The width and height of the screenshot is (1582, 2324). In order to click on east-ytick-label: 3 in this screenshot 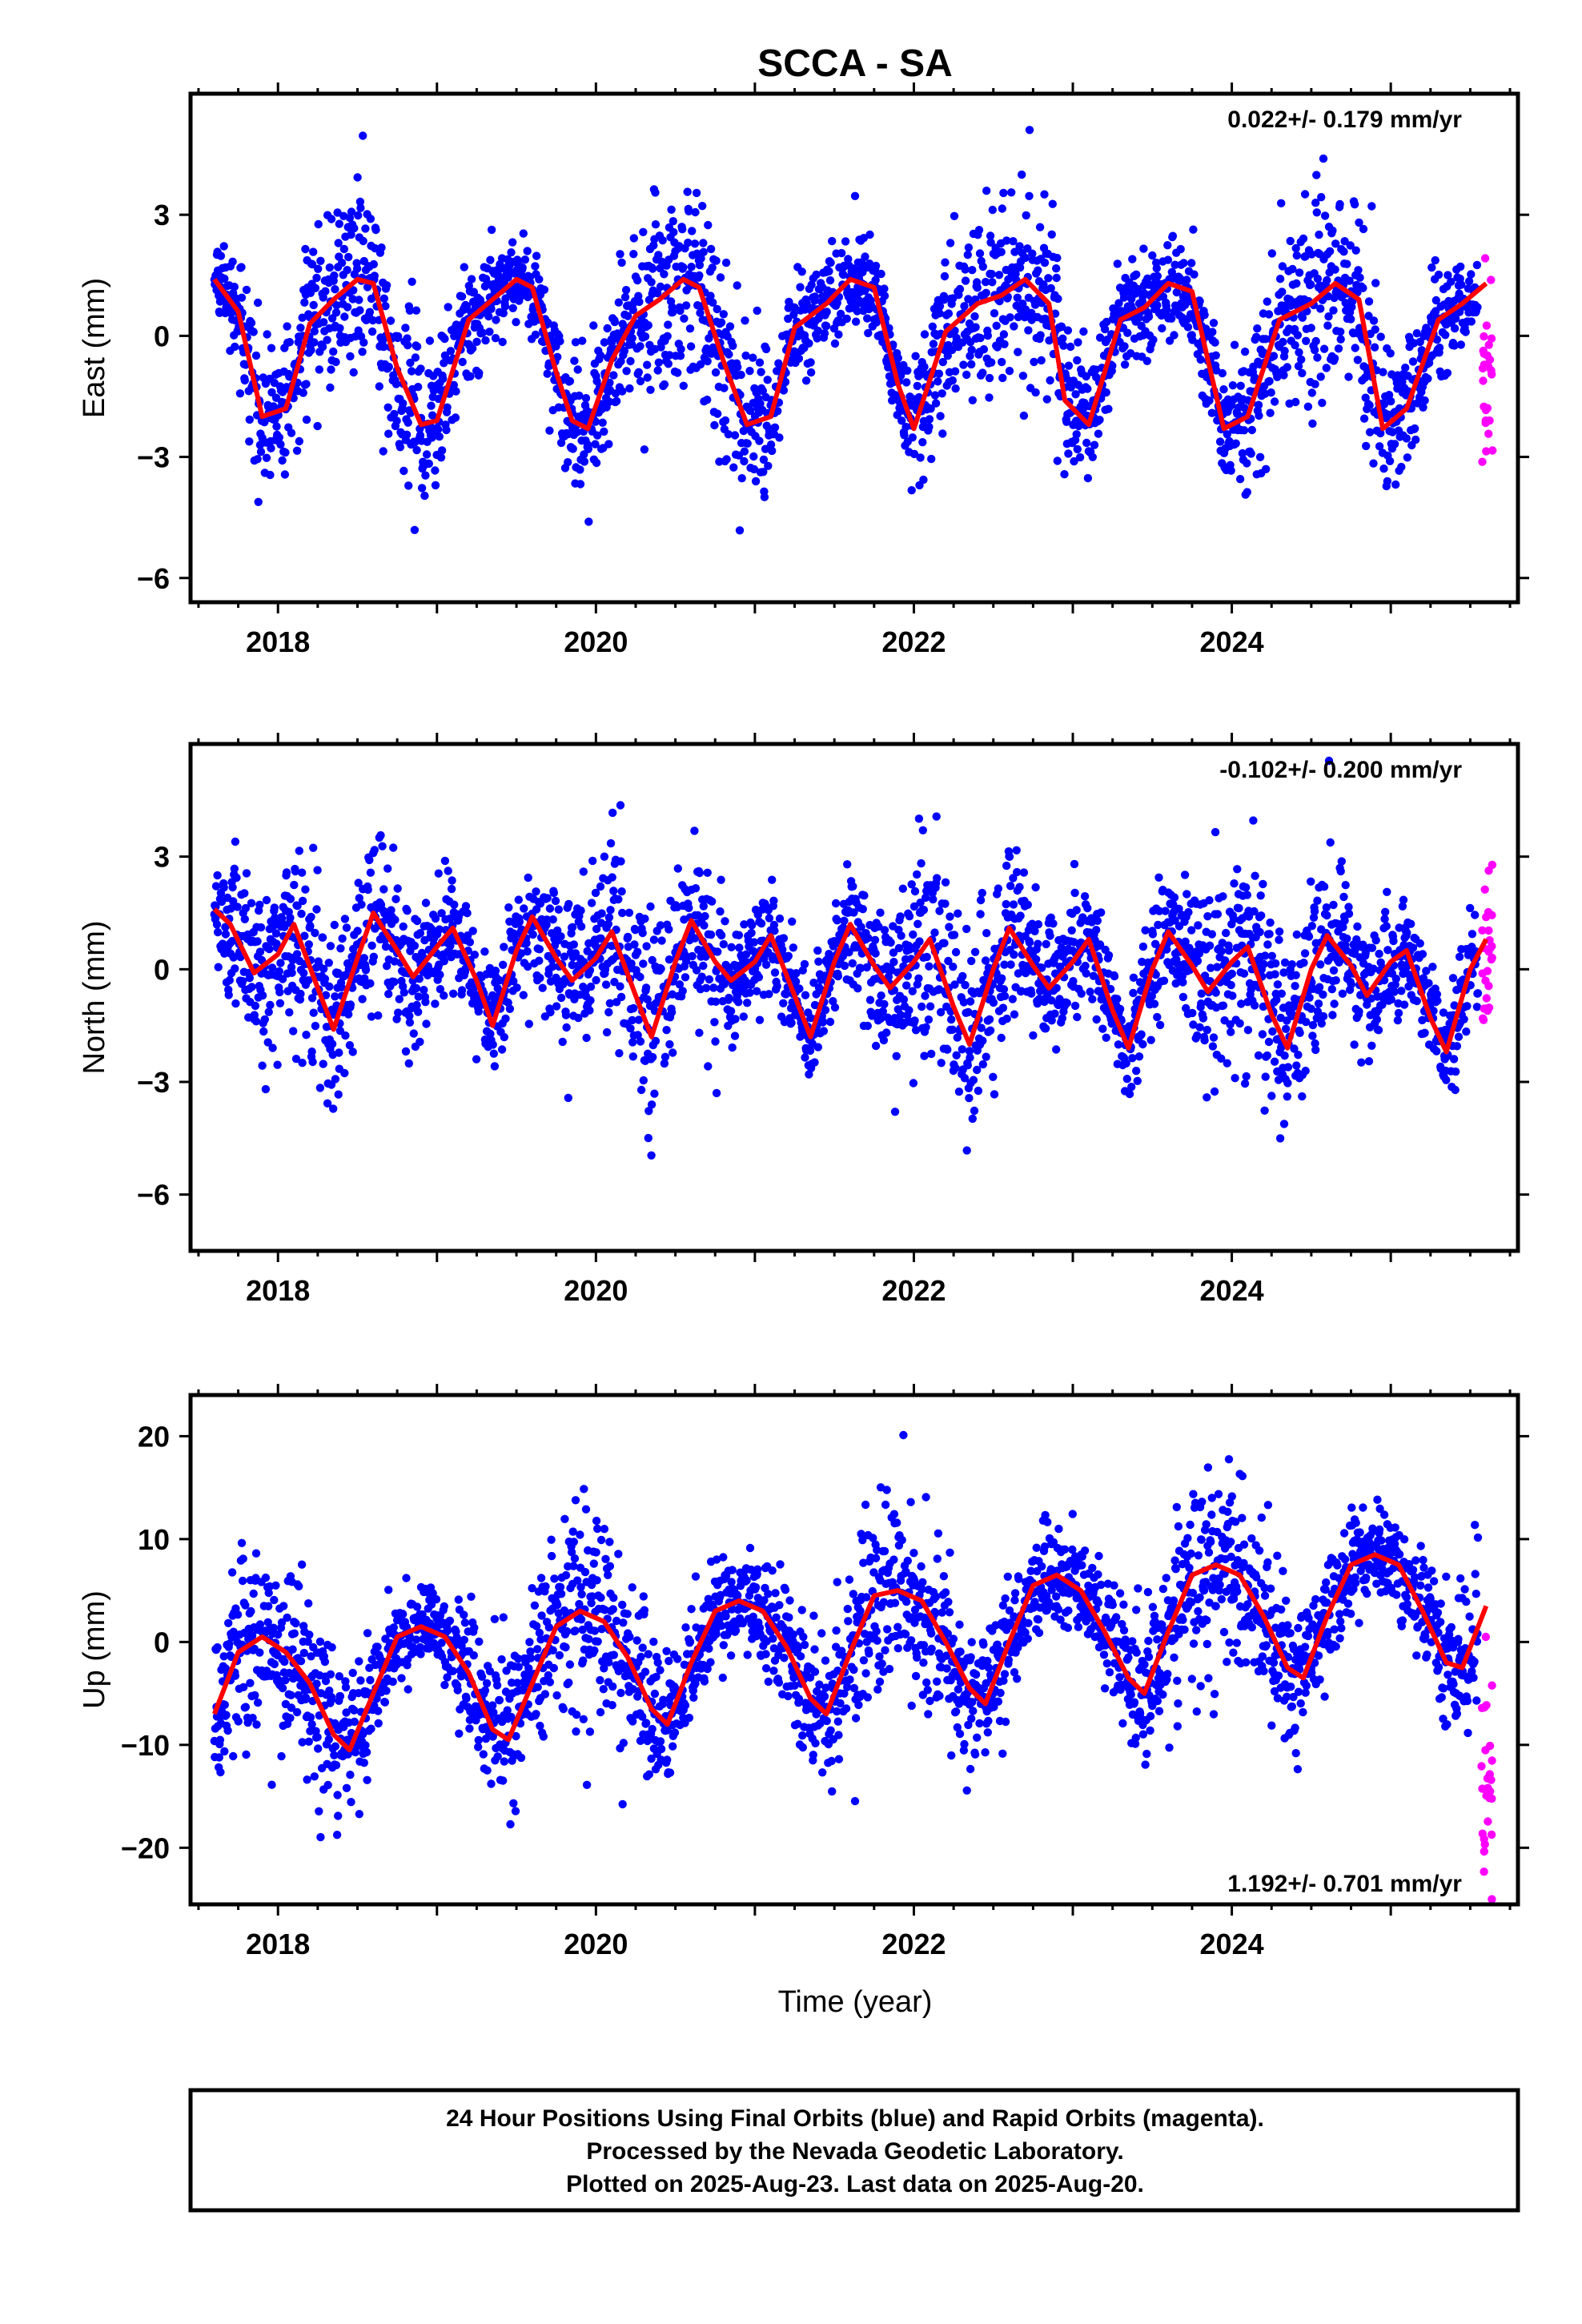, I will do `click(162, 215)`.